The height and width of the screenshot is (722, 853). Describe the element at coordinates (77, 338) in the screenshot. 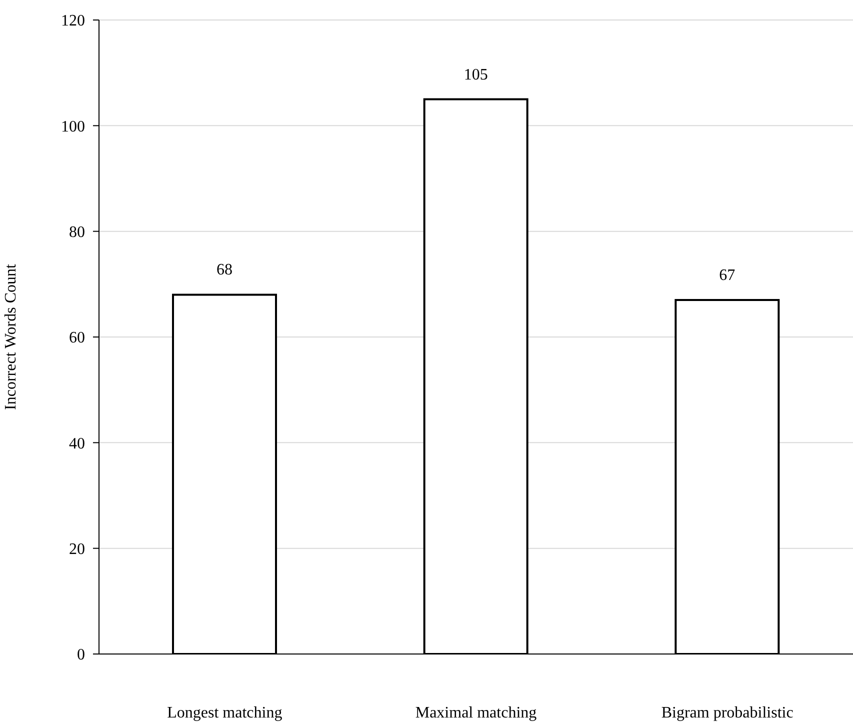

I see `y-tick-label: 60` at that location.